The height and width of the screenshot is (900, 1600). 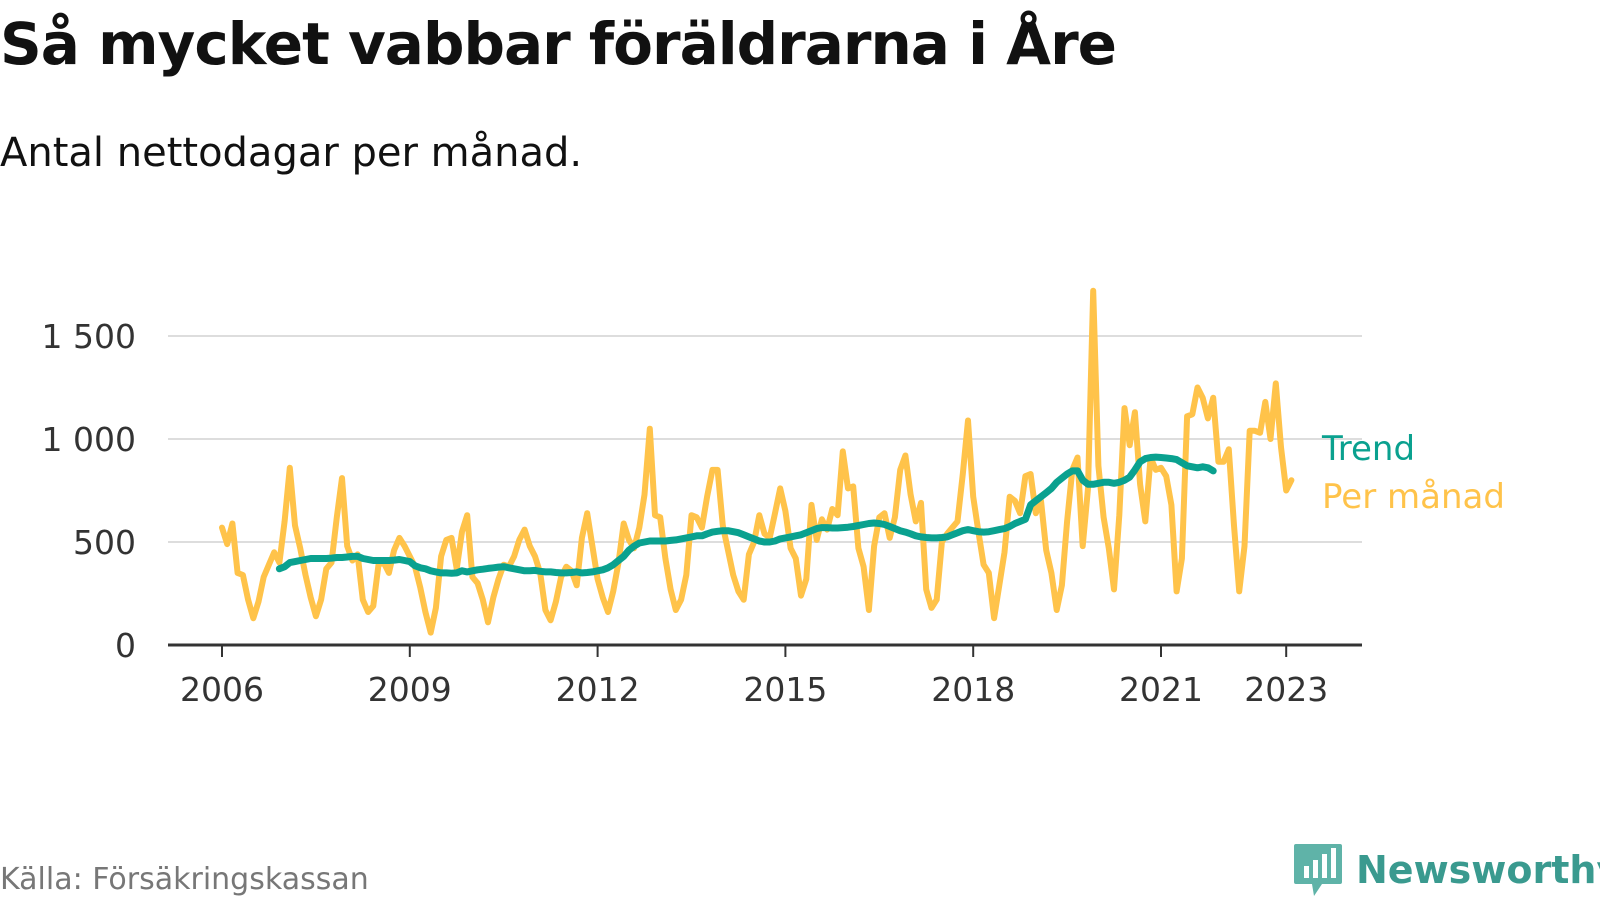 I want to click on x-tick-label: 2023, so click(x=1286, y=689).